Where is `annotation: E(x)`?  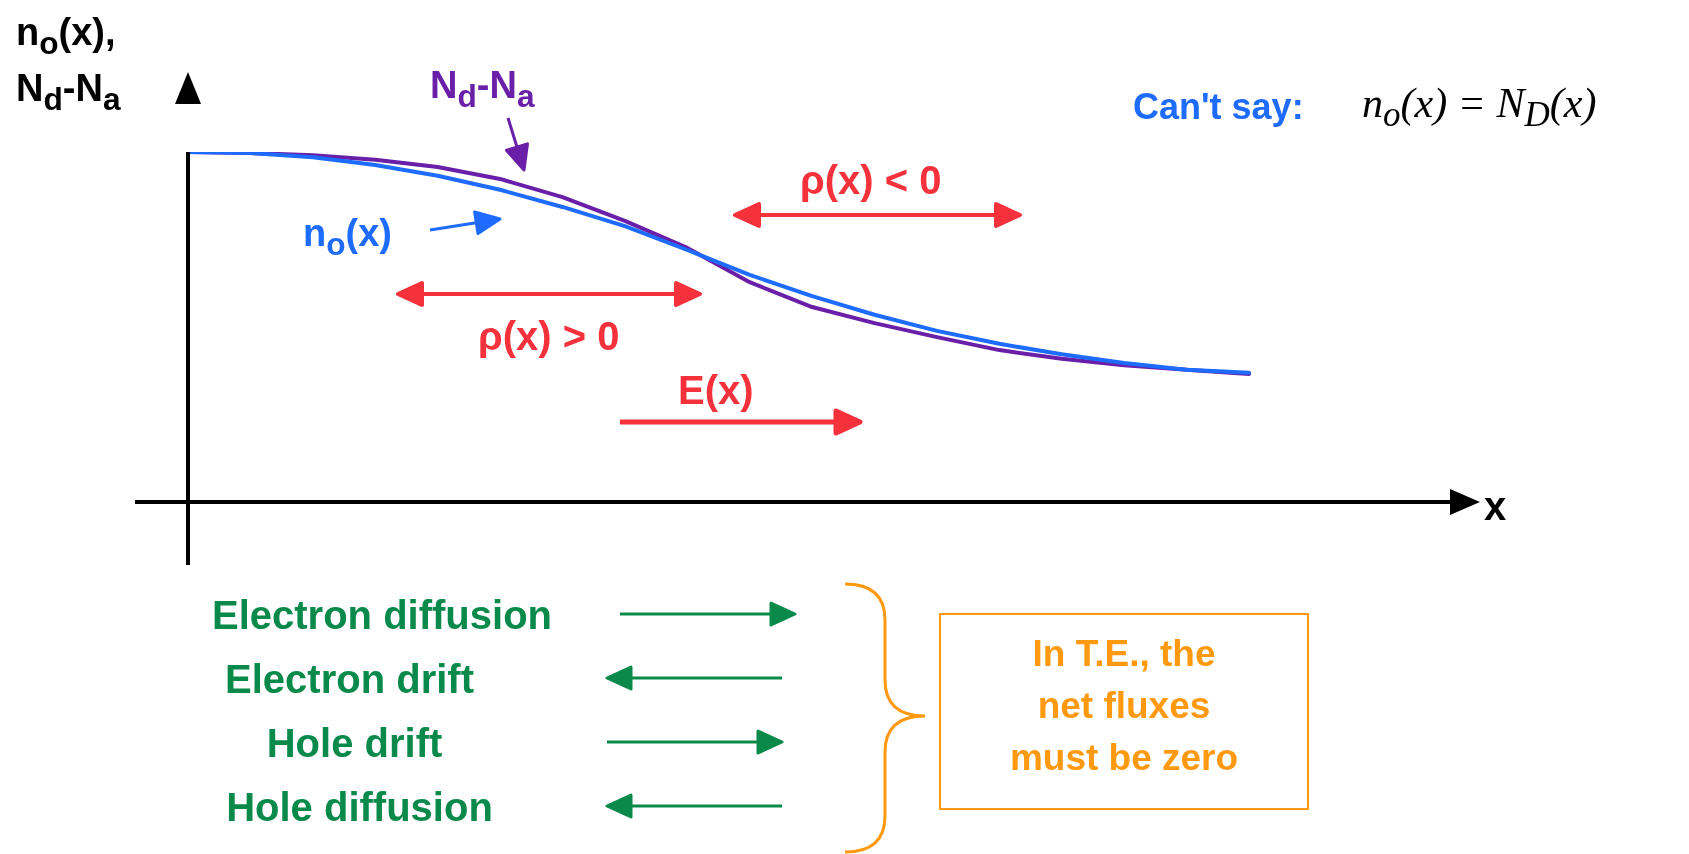 annotation: E(x) is located at coordinates (716, 390).